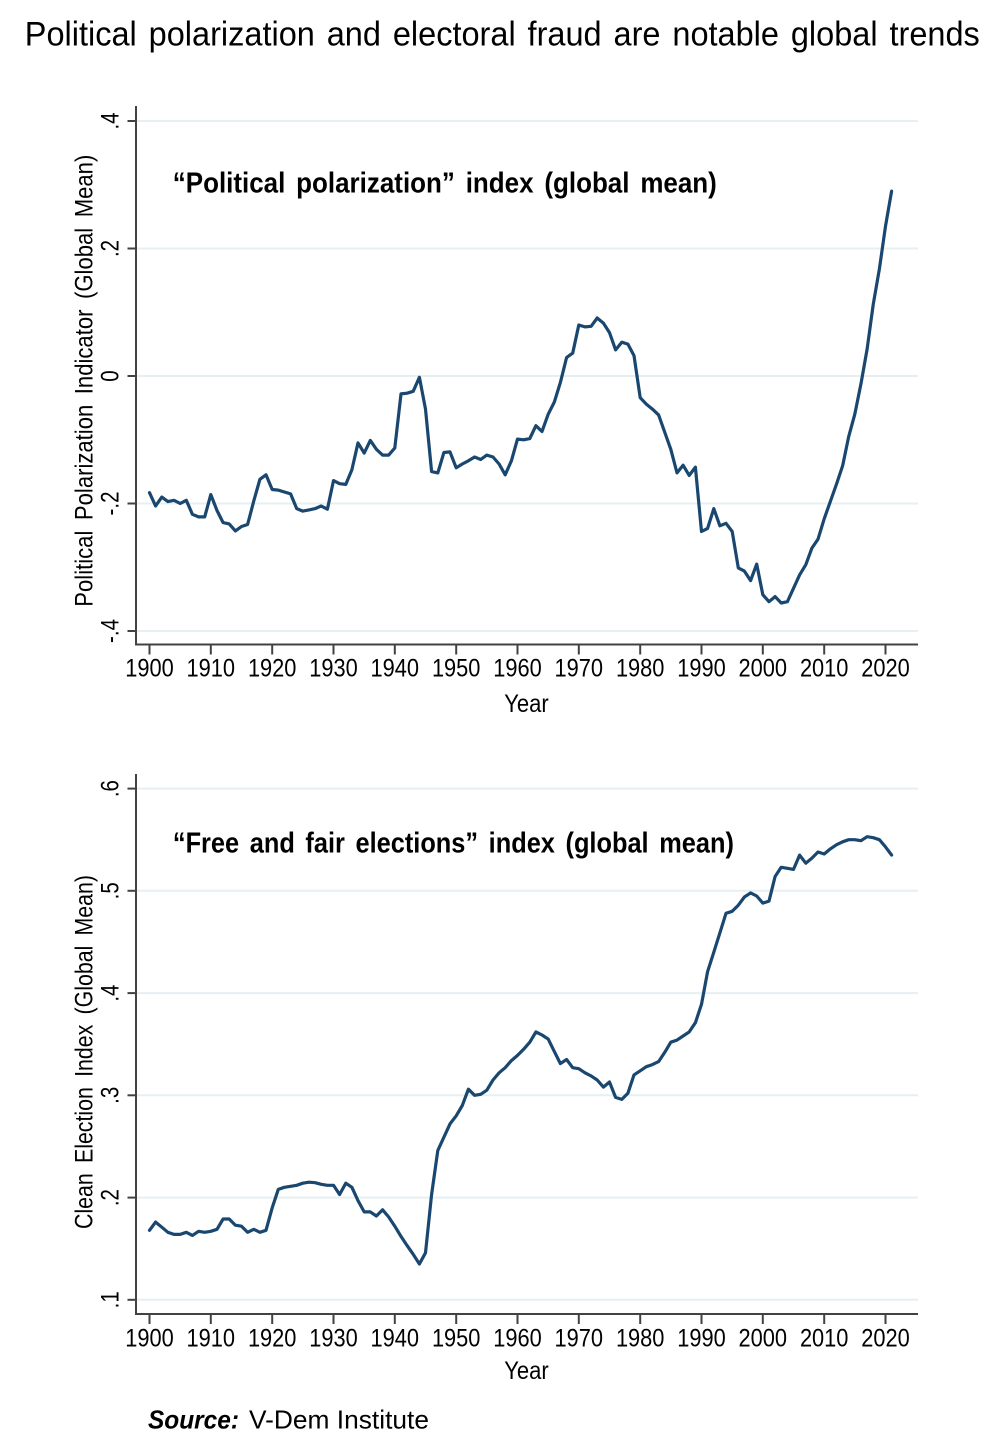 This screenshot has height=1446, width=1000. Describe the element at coordinates (111, 890) in the screenshot. I see `svg-text: .5` at that location.